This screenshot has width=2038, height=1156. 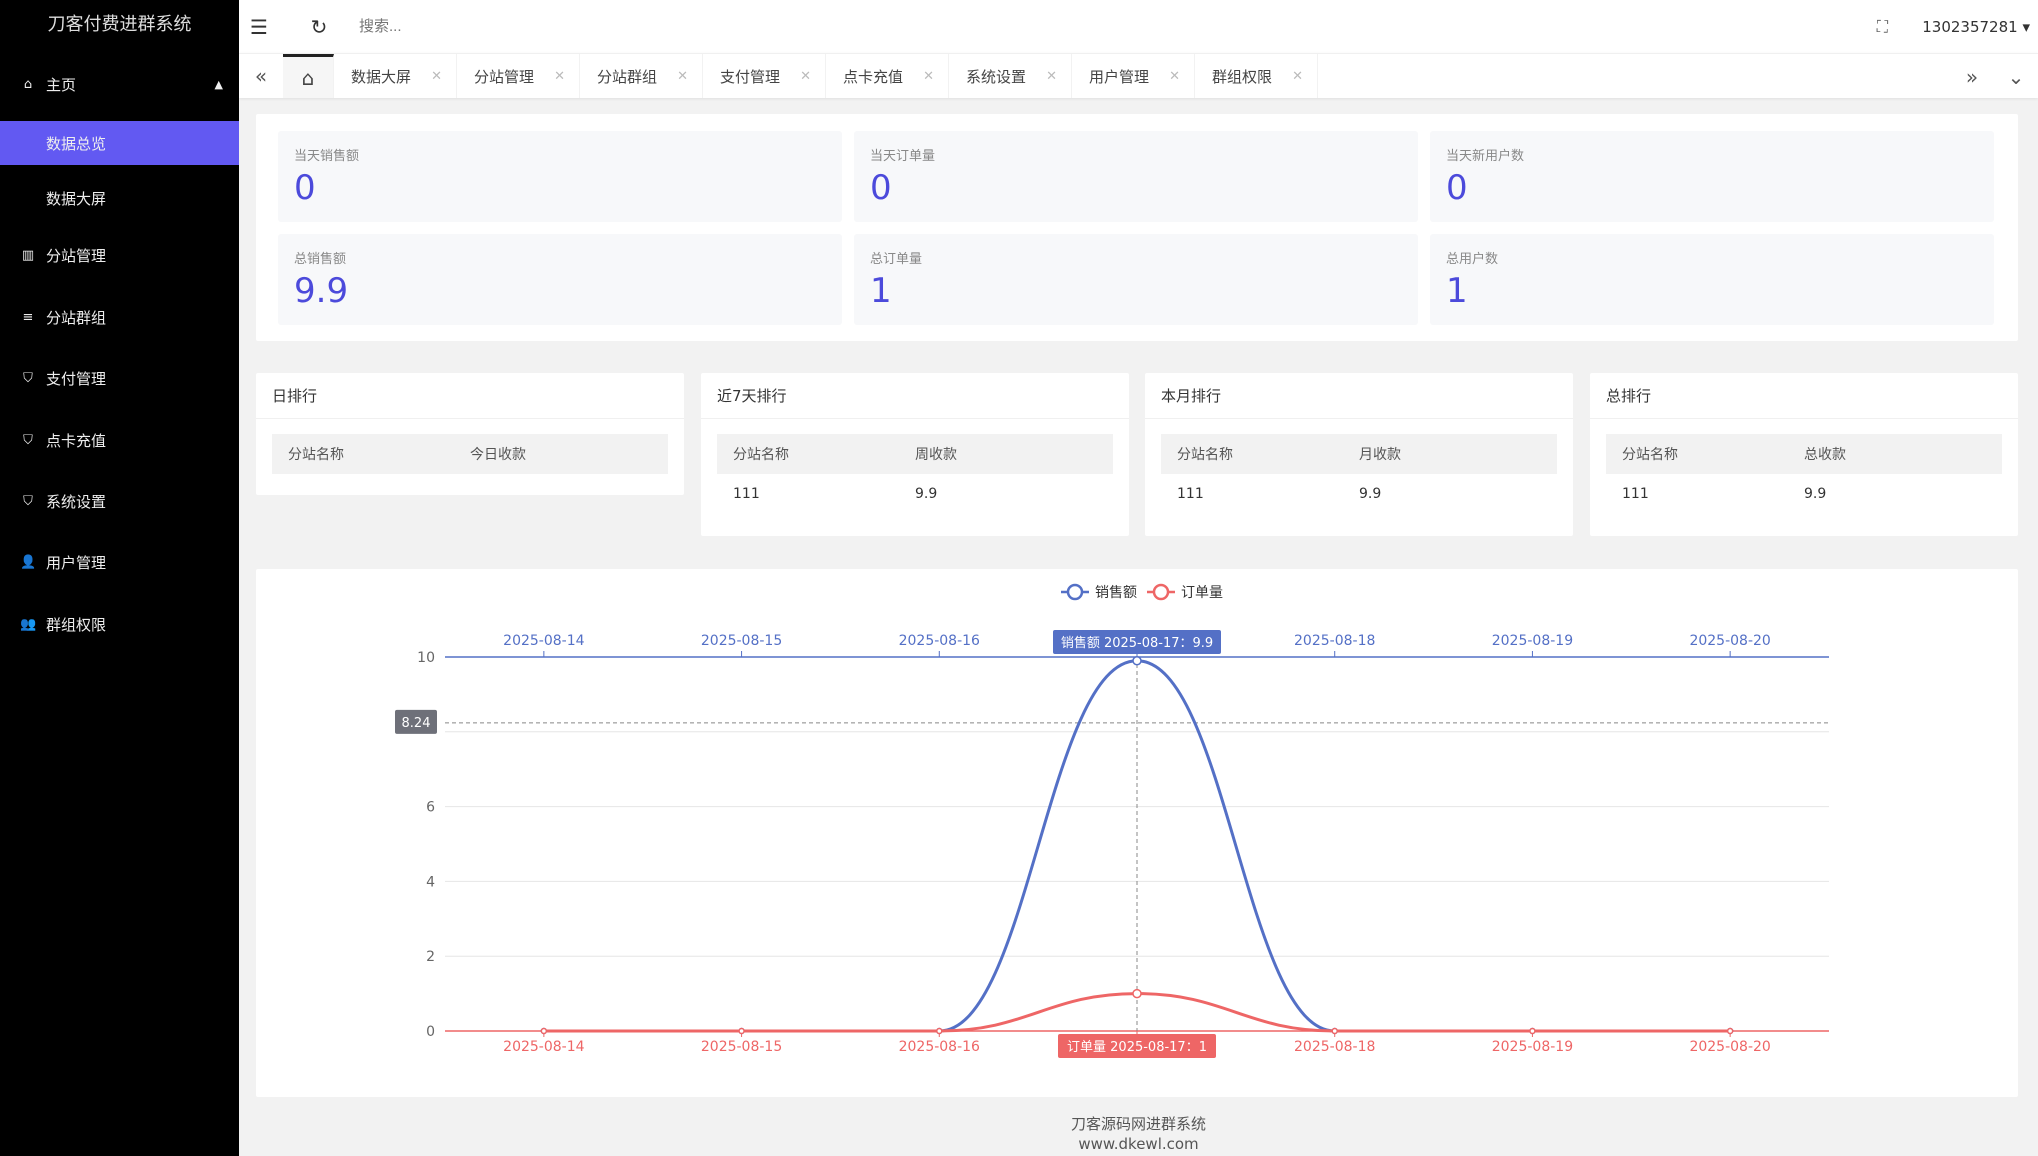 I want to click on x-tick-label: 2025-08-20, so click(x=1729, y=641).